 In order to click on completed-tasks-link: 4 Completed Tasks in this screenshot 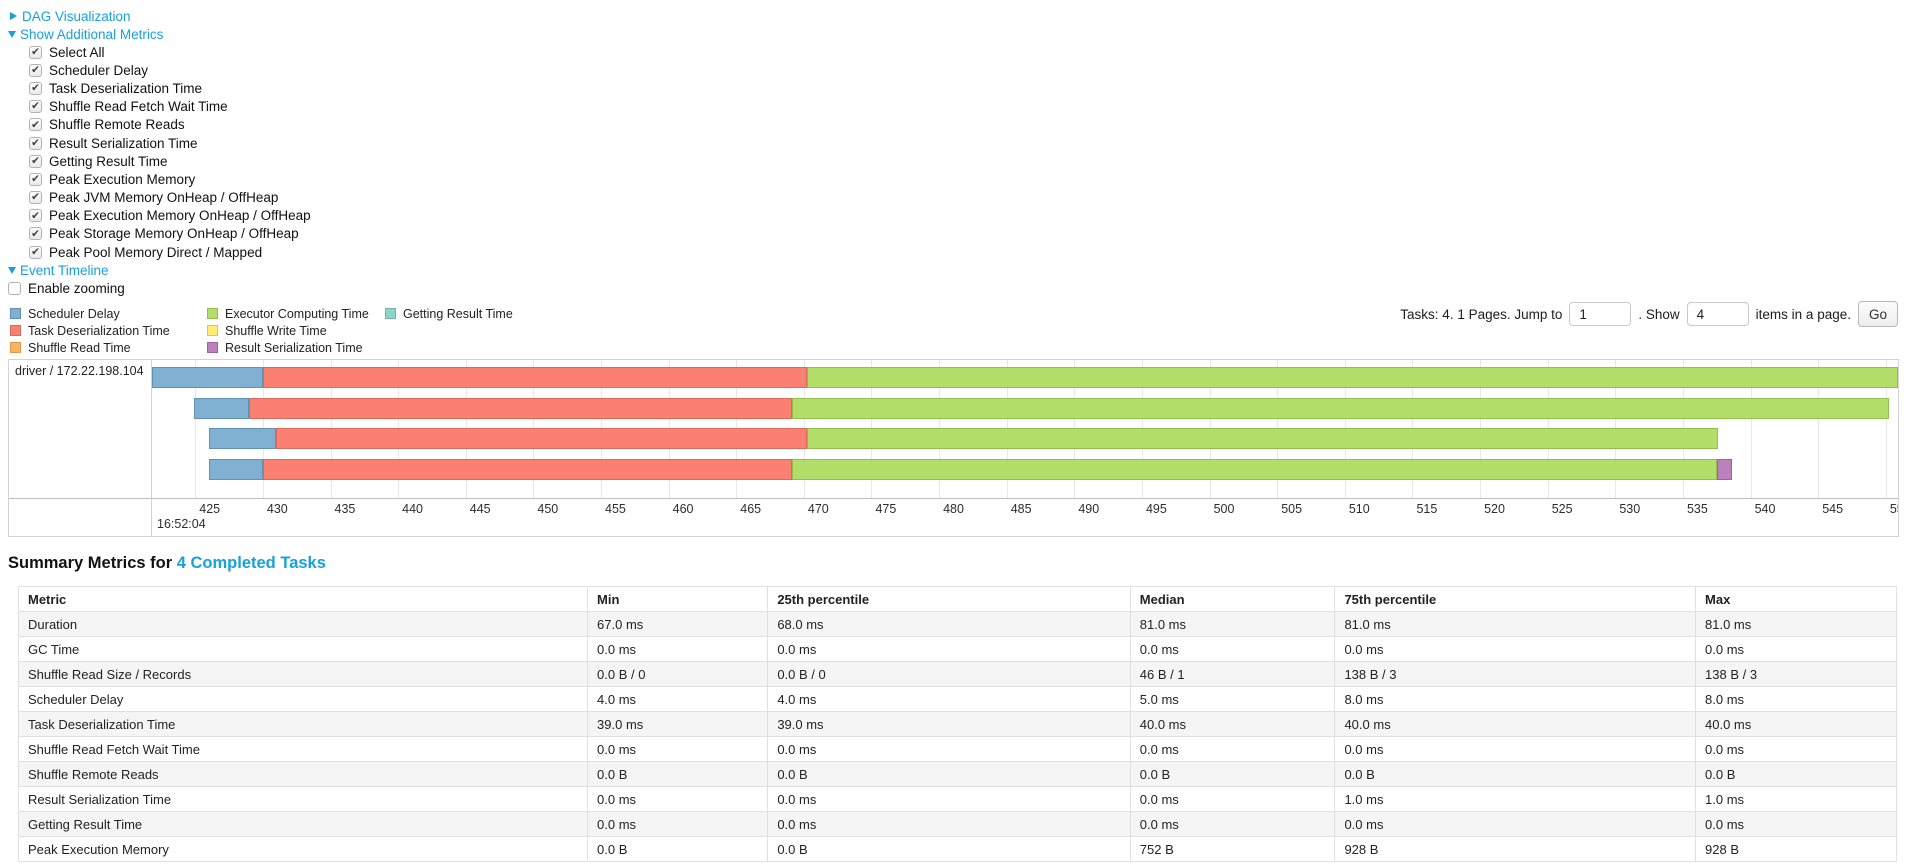, I will do `click(251, 563)`.